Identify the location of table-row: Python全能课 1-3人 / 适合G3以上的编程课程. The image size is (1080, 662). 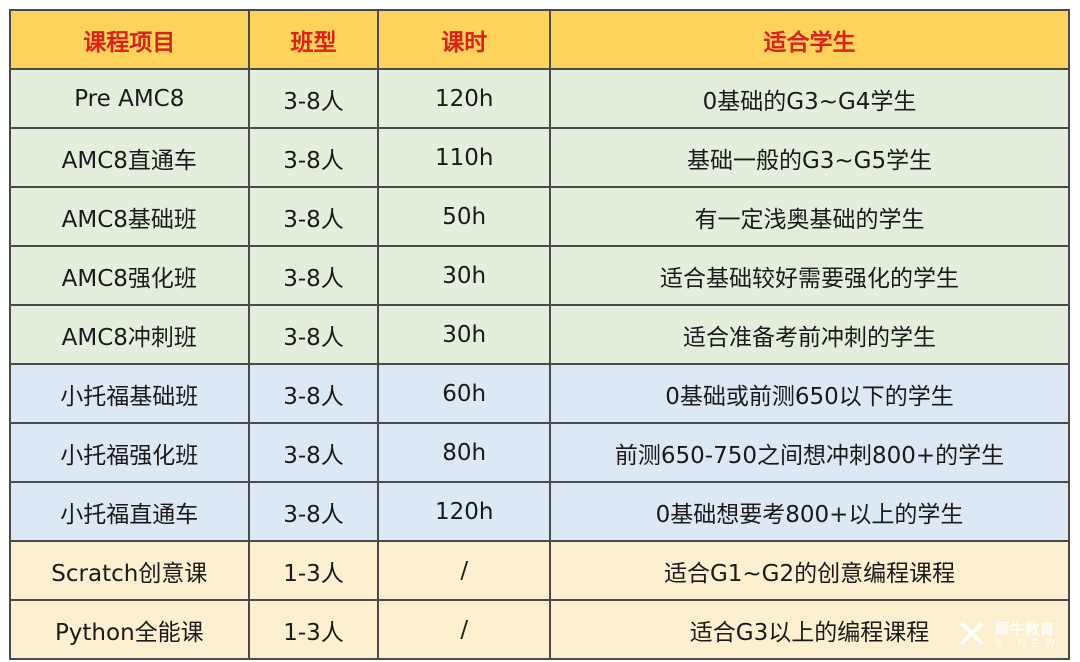
(539, 629).